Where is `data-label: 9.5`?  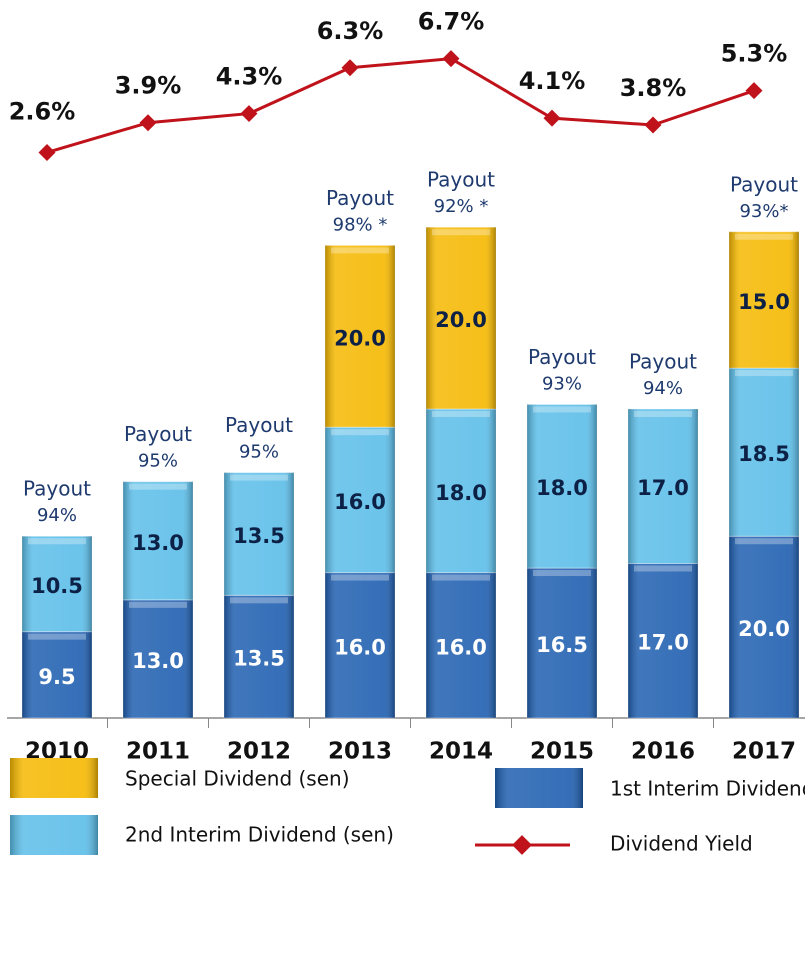 data-label: 9.5 is located at coordinates (56, 677).